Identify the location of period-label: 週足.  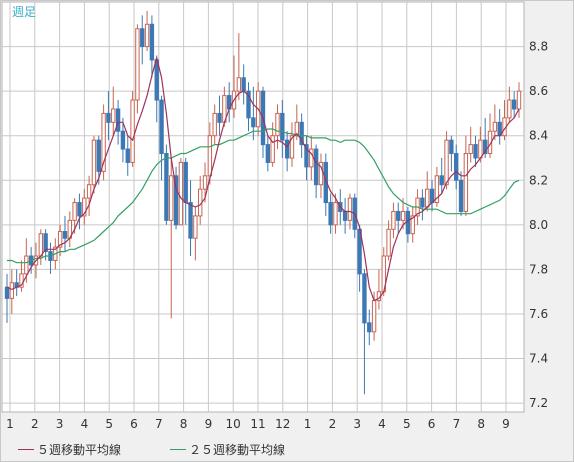
(24, 12).